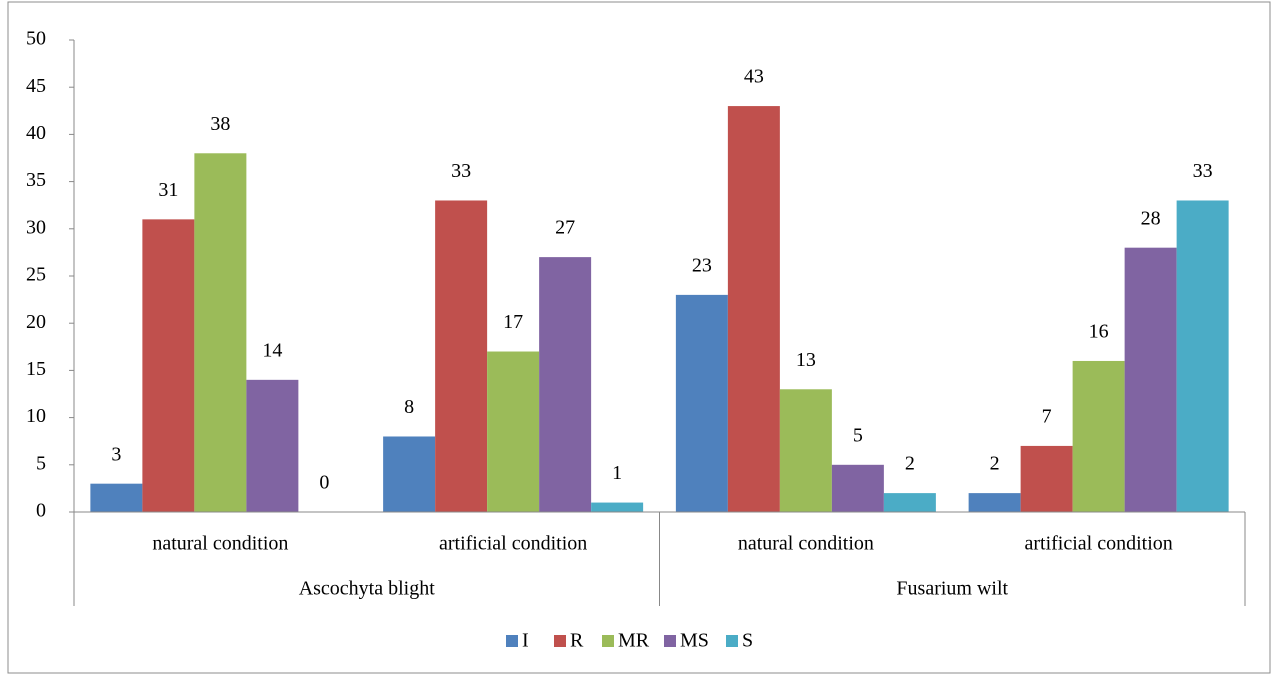 The image size is (1272, 675). What do you see at coordinates (806, 360) in the screenshot?
I see `data-label: 13` at bounding box center [806, 360].